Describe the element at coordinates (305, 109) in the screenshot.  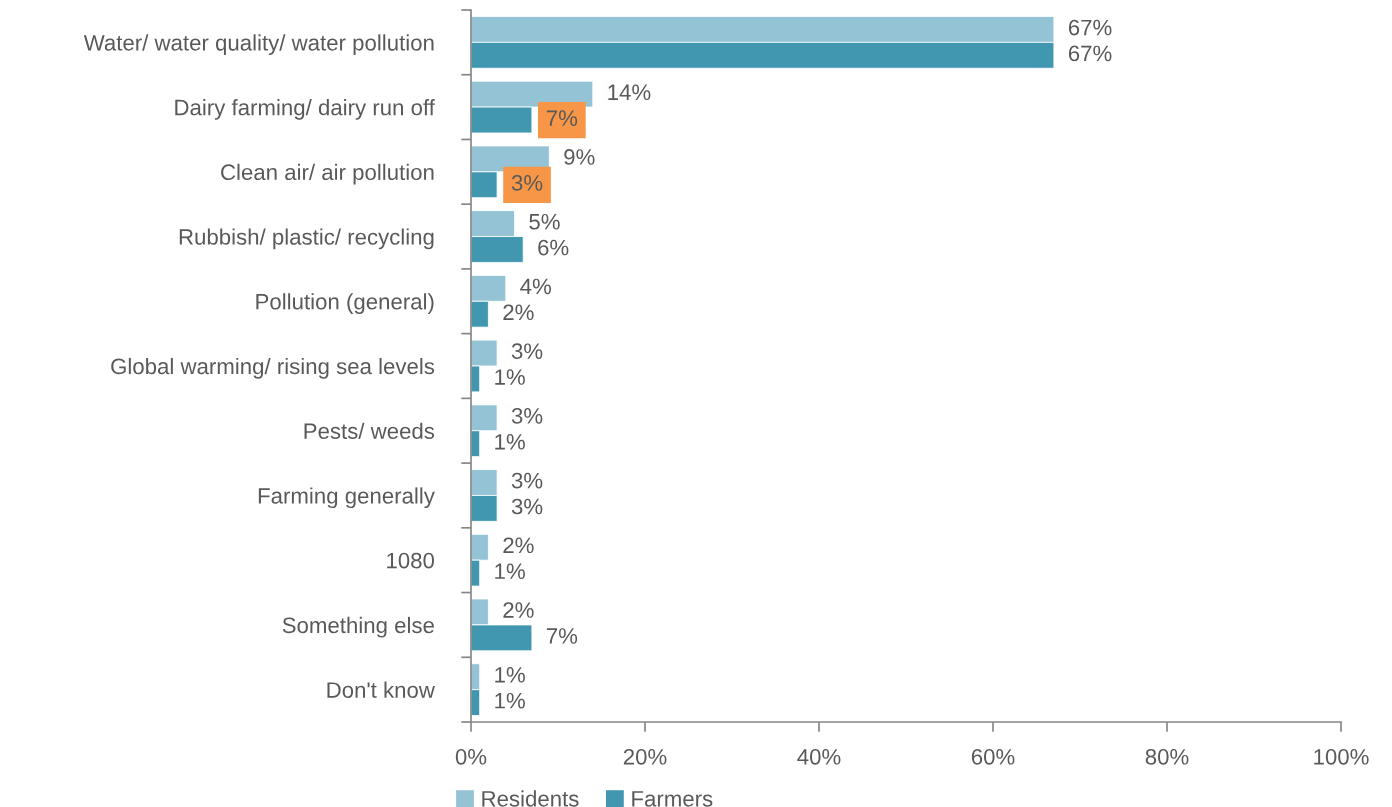
I see `y-tick-label: Dairy farming/ dairy run off` at that location.